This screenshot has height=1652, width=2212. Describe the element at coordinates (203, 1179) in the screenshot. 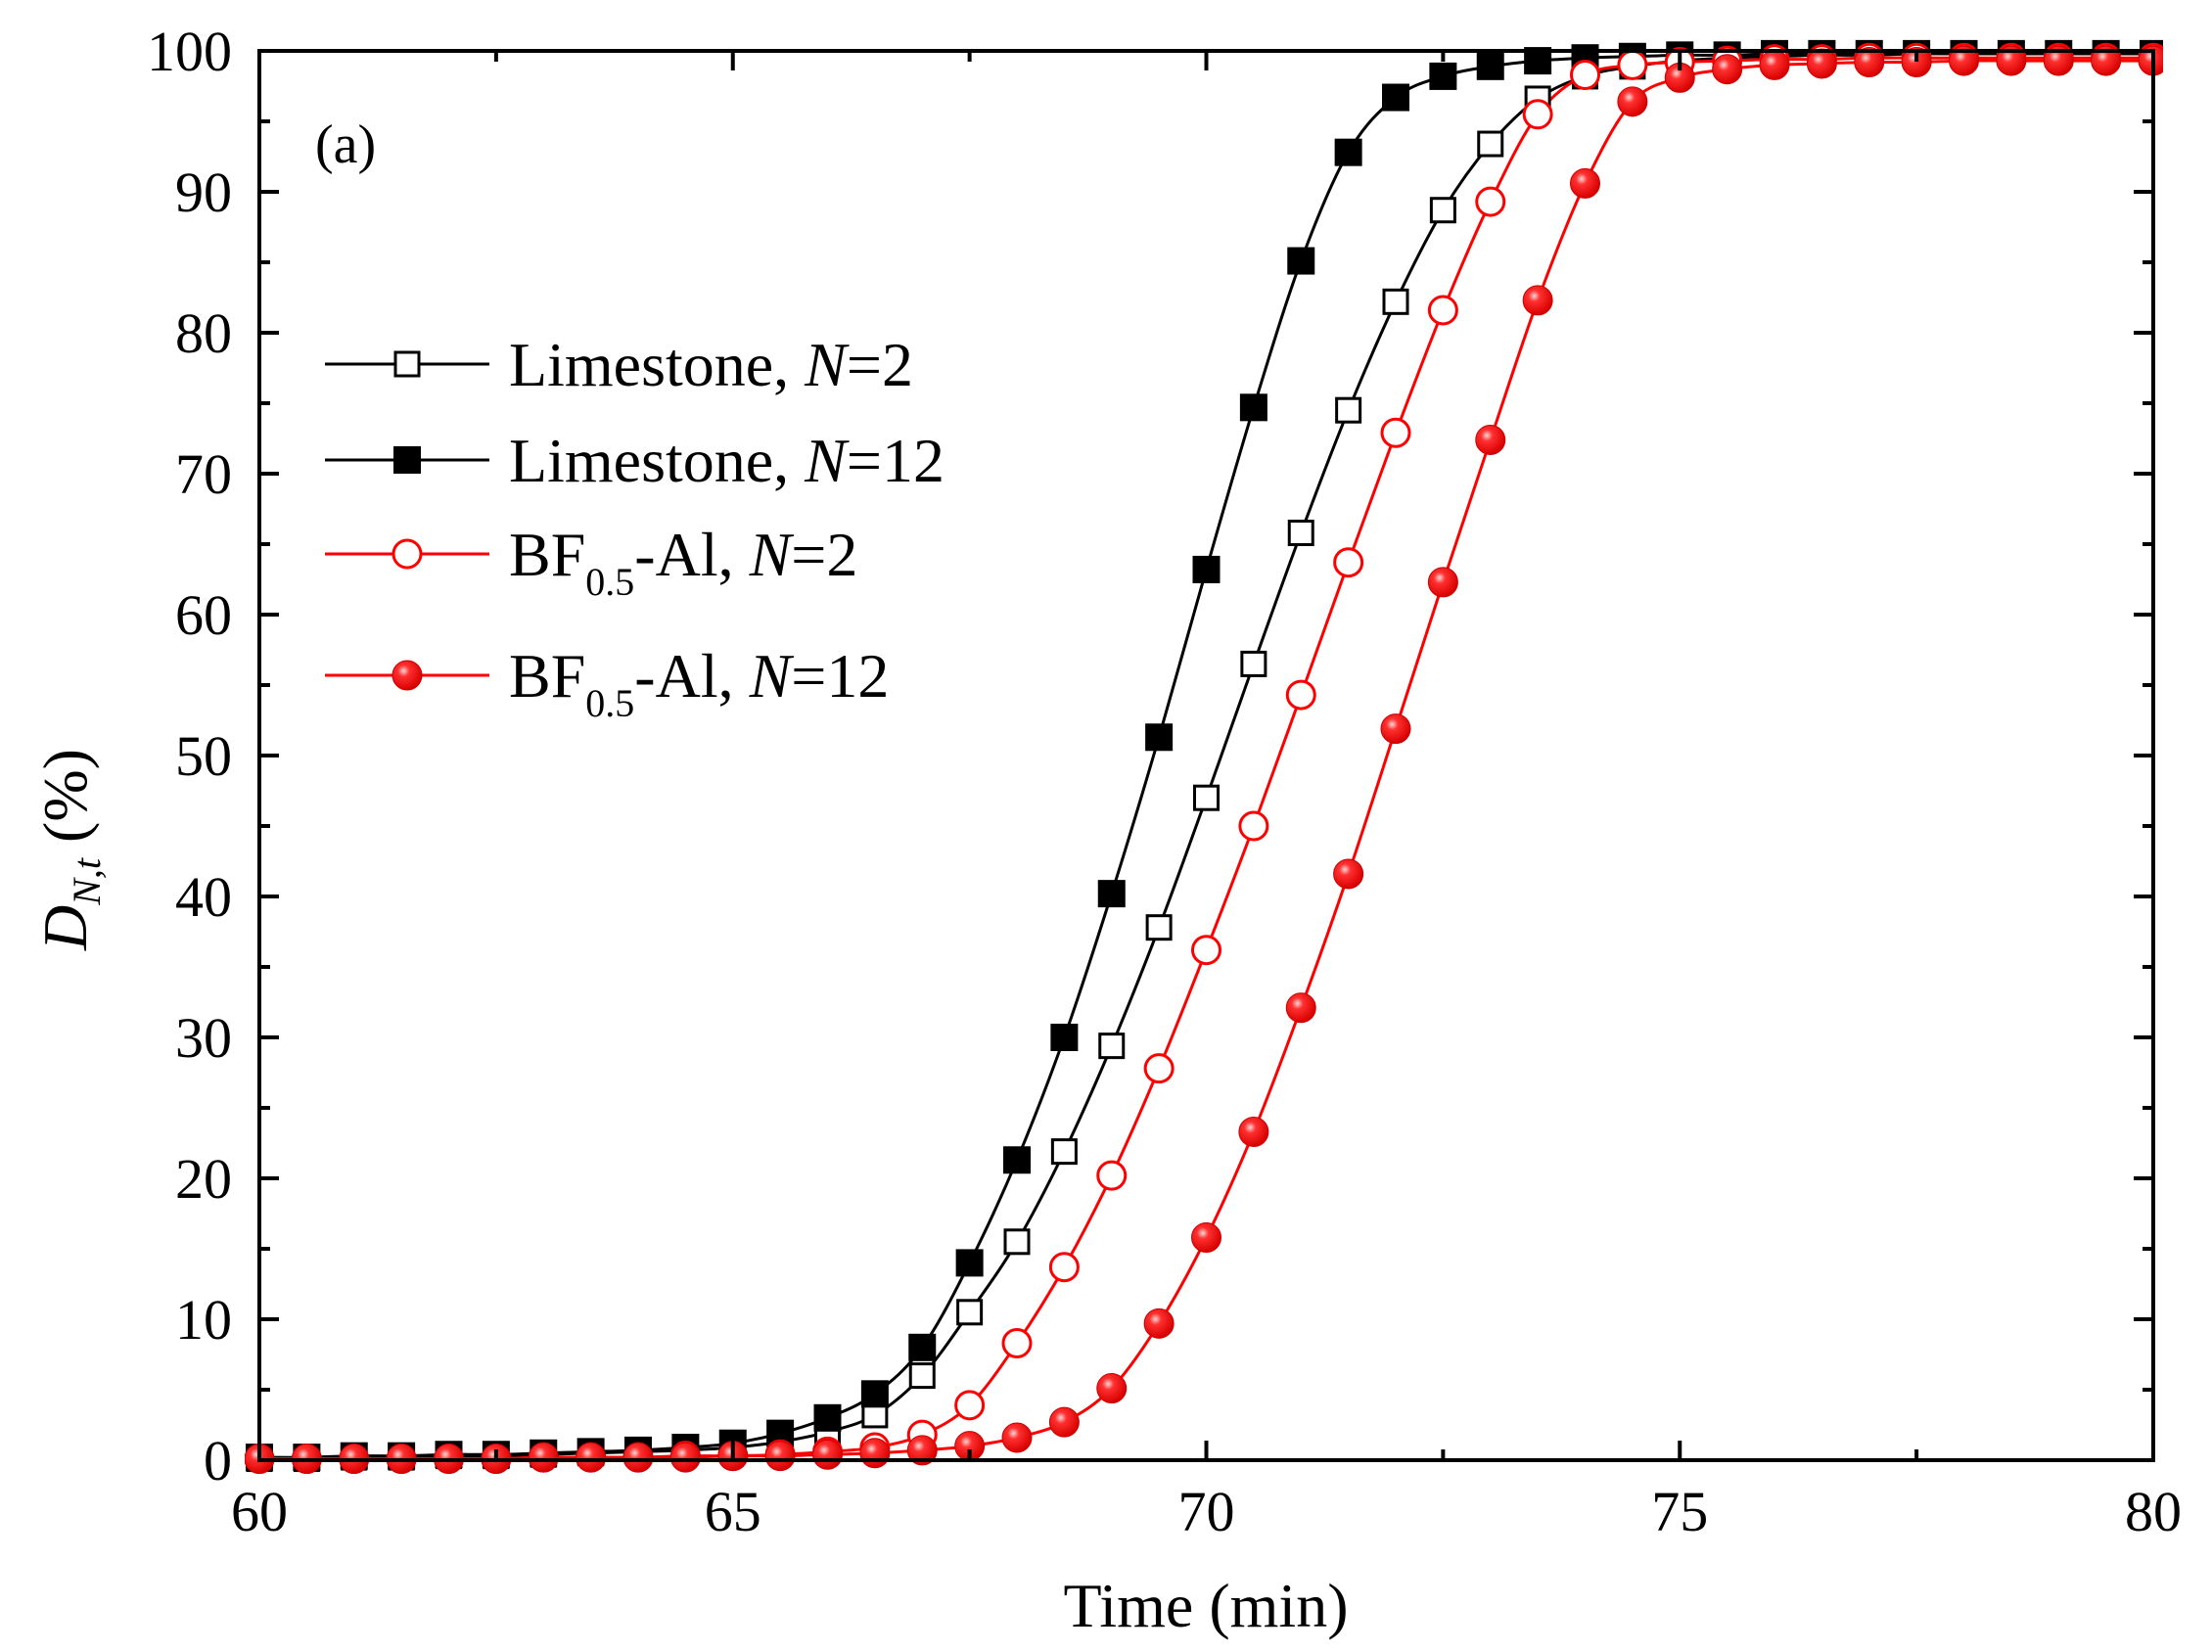

I see `y-tick-label: 20` at that location.